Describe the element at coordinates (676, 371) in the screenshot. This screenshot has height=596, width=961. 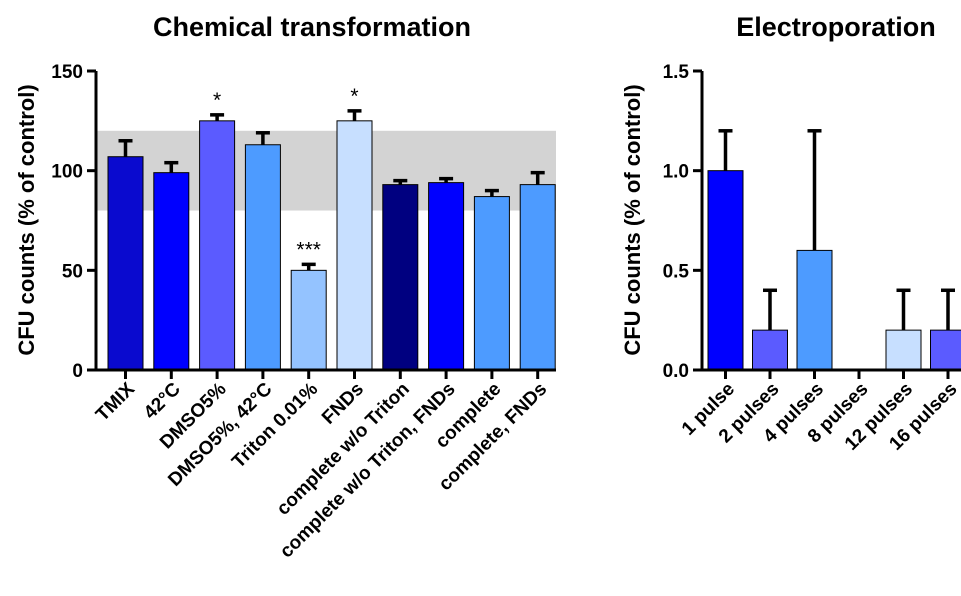
I see `y-tick-label: 0.0` at that location.